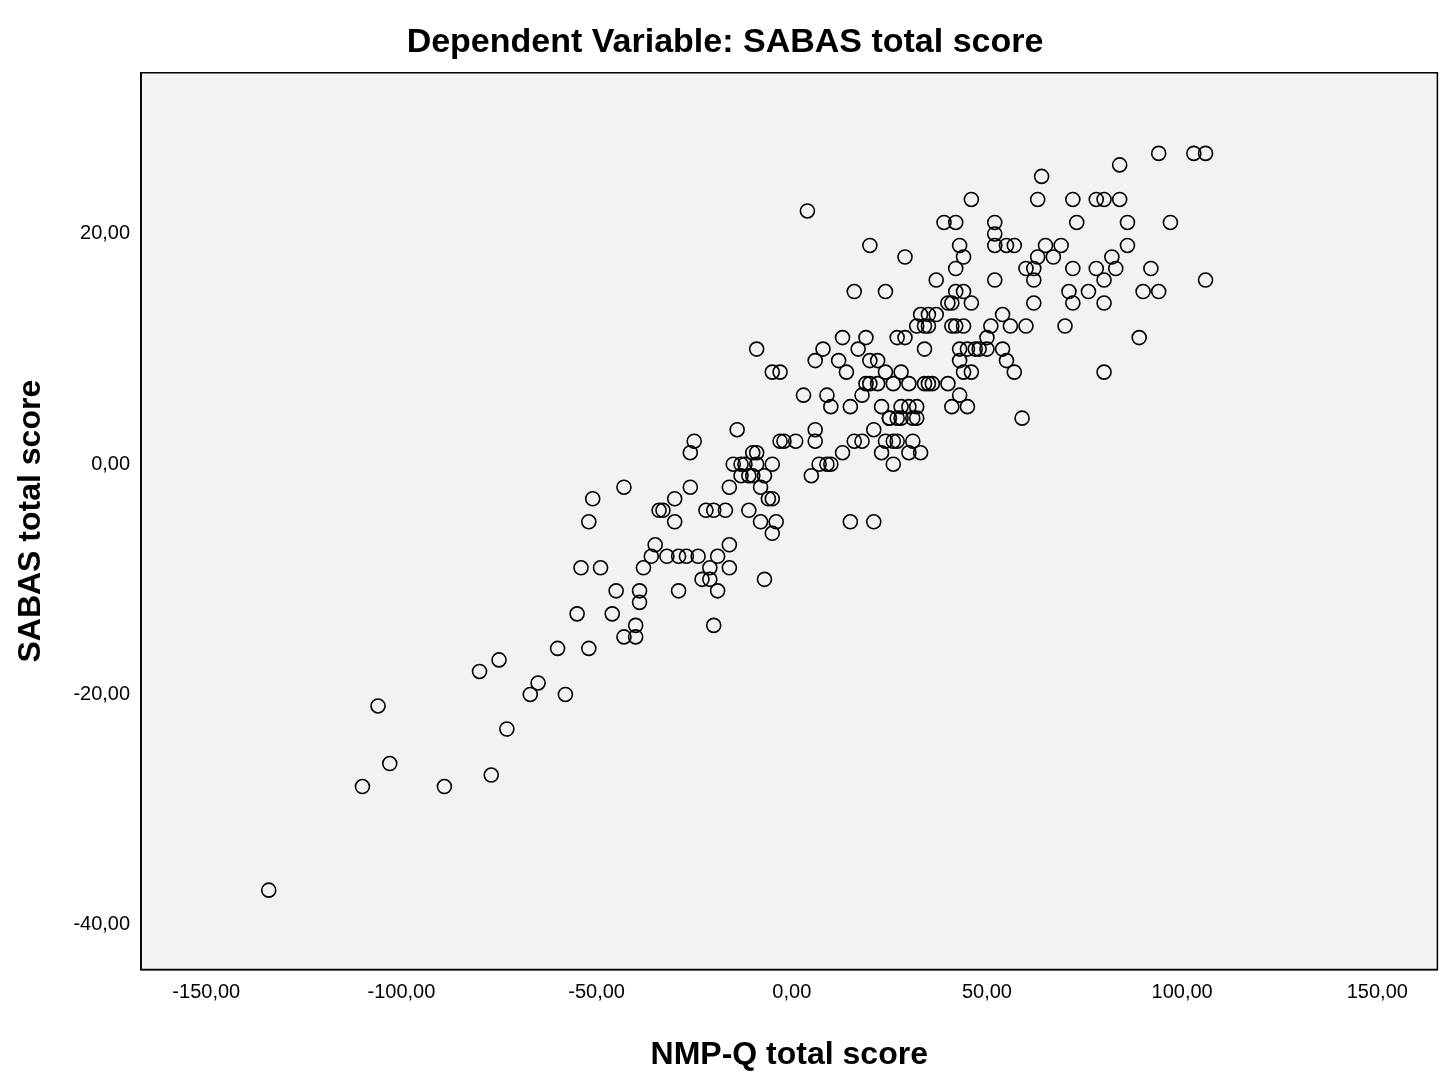 This screenshot has width=1454, height=1082. Describe the element at coordinates (1377, 991) in the screenshot. I see `x-tick-label: 150,00` at that location.